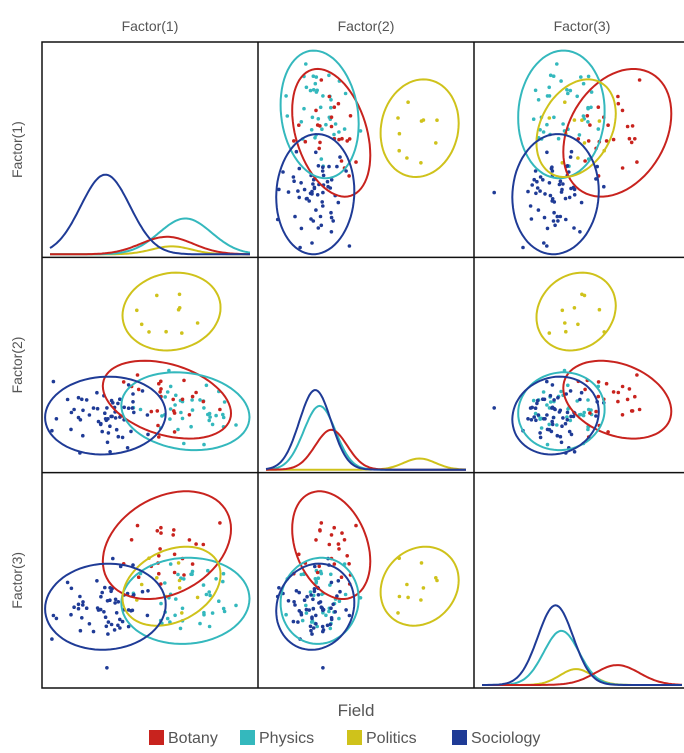 Image resolution: width=684 pixels, height=753 pixels. I want to click on legend-swatch-politics, so click(354, 737).